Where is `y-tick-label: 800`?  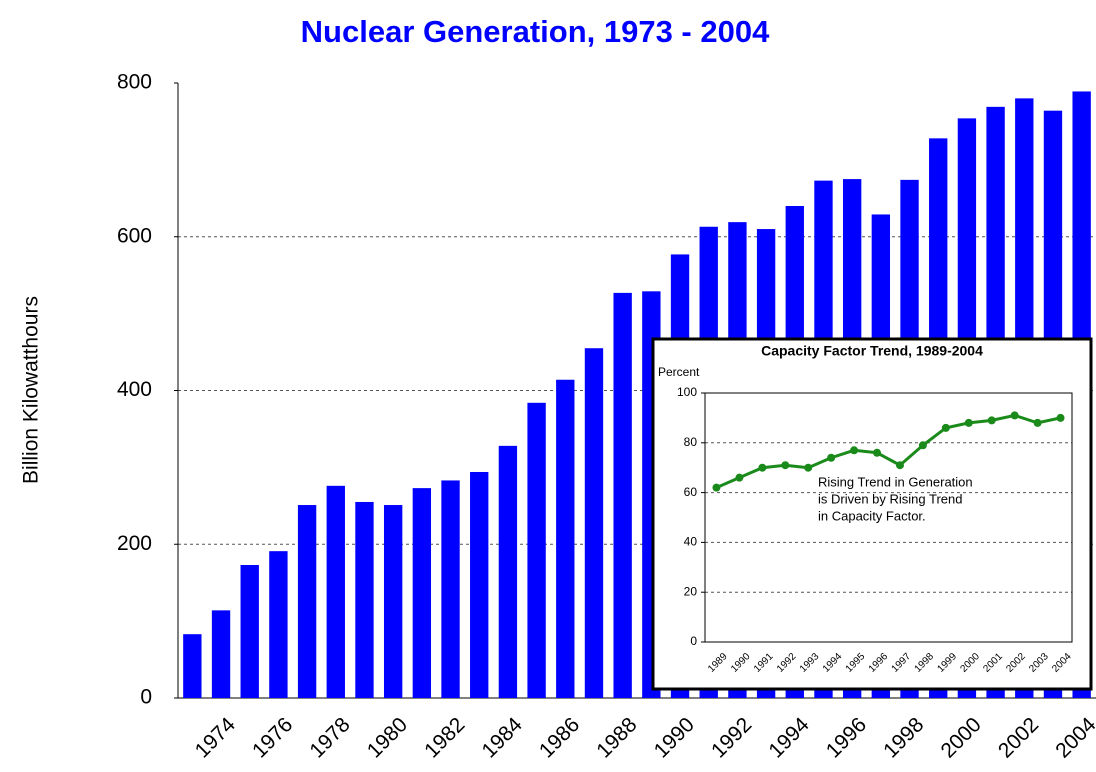 y-tick-label: 800 is located at coordinates (134, 82).